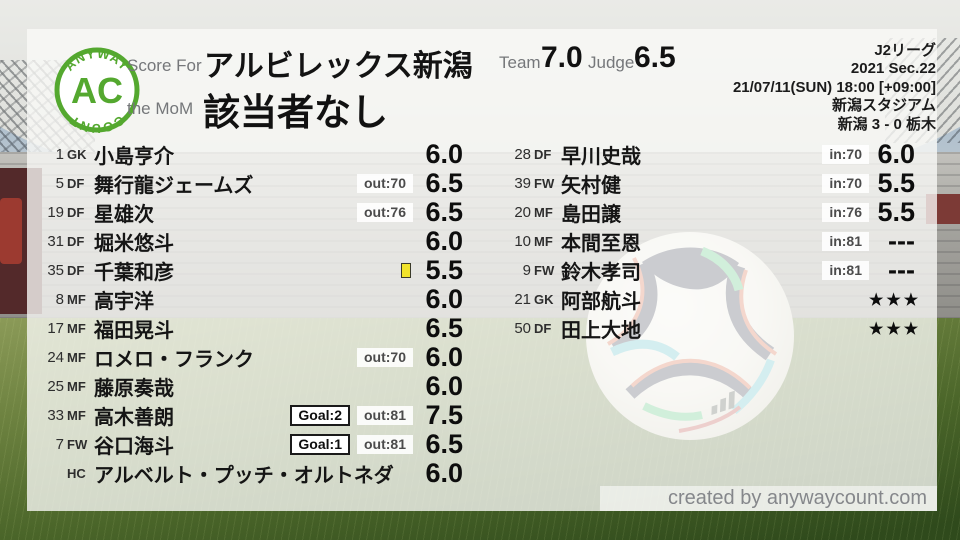  I want to click on player-row: 50 DF 田上大地 ★★★, so click(707, 328).